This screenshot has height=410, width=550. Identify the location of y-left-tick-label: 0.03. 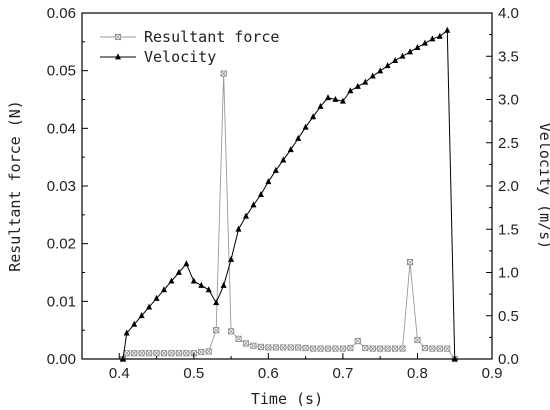
(61, 186).